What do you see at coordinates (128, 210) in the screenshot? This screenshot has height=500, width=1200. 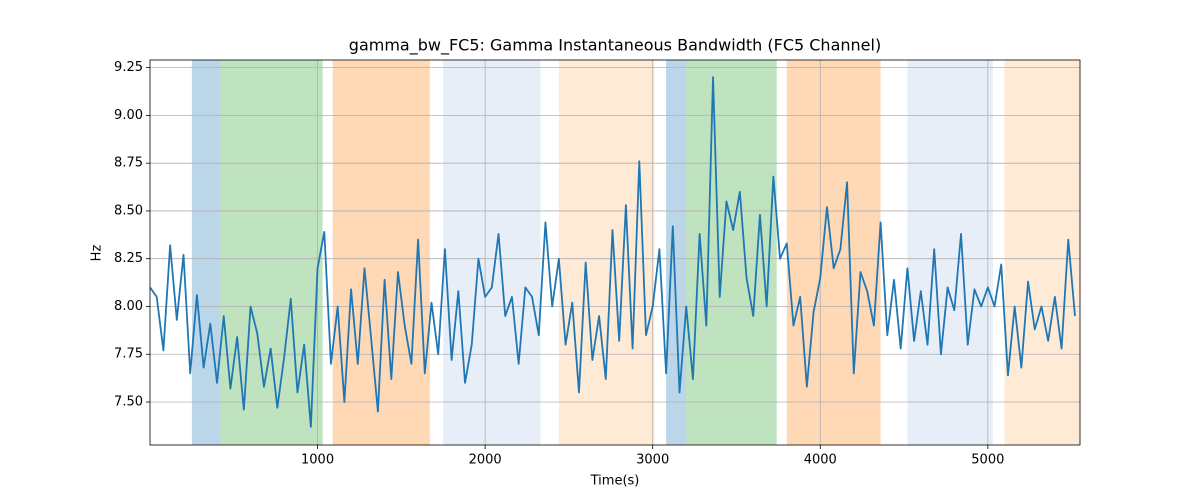 I see `y-tick-label: 8.50` at bounding box center [128, 210].